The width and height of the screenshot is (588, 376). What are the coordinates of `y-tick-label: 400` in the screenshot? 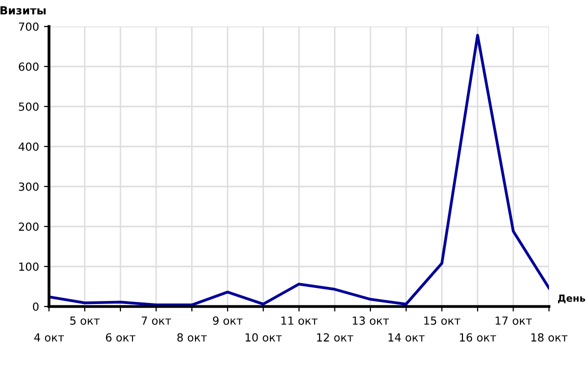 It's located at (28, 146).